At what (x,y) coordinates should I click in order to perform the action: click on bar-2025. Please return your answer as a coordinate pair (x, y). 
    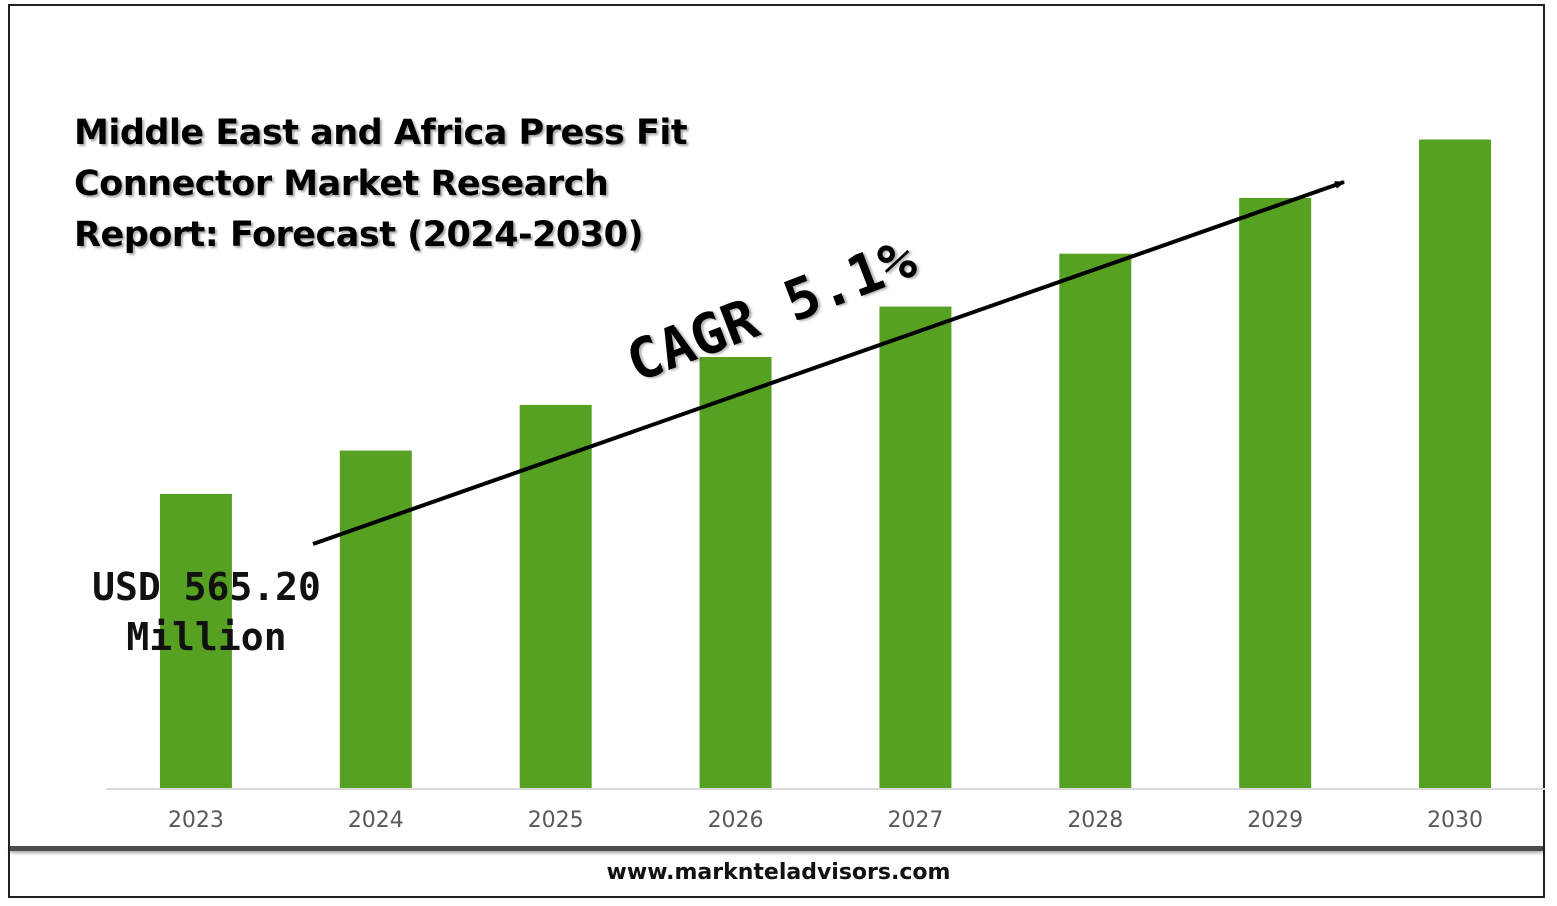
    Looking at the image, I should click on (555, 596).